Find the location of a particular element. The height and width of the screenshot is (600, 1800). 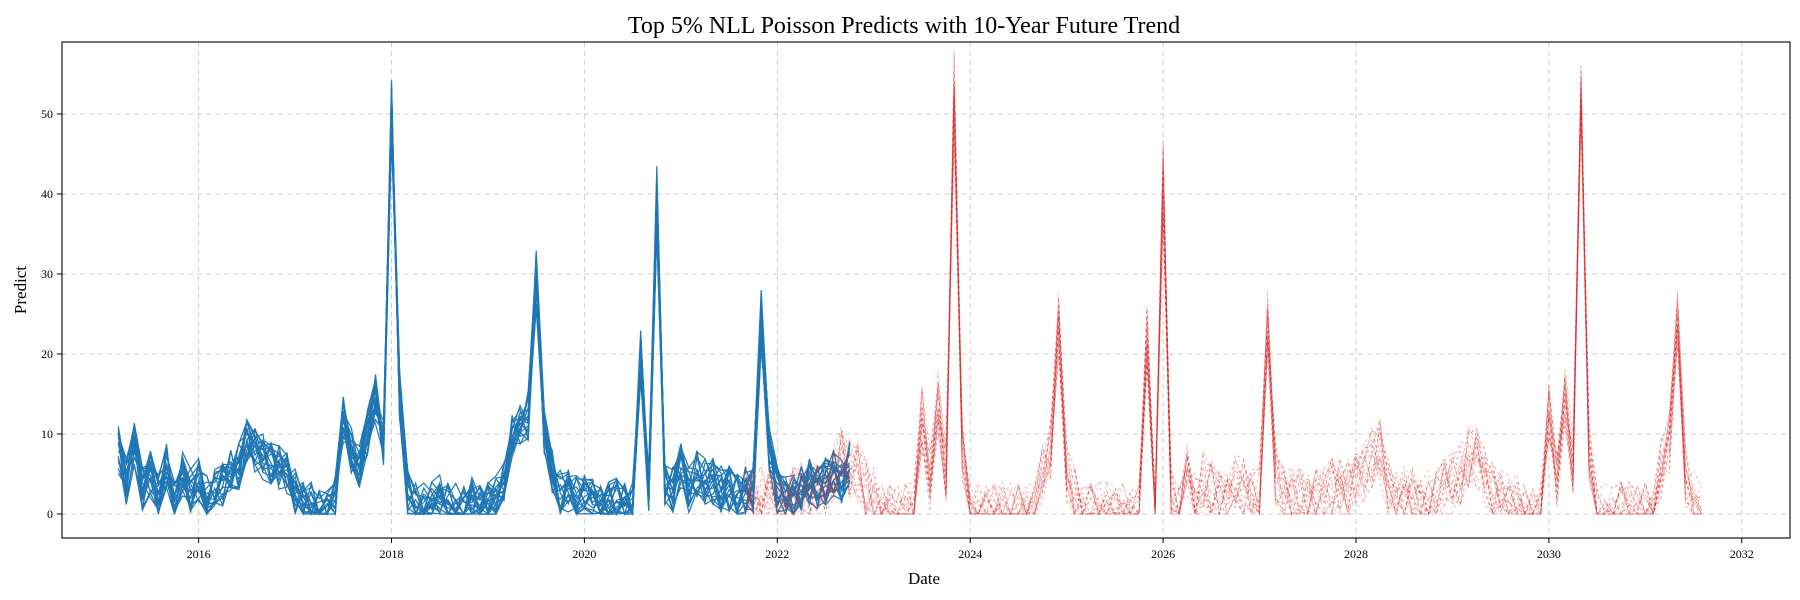

y-tick-label: 10 is located at coordinates (47, 434).